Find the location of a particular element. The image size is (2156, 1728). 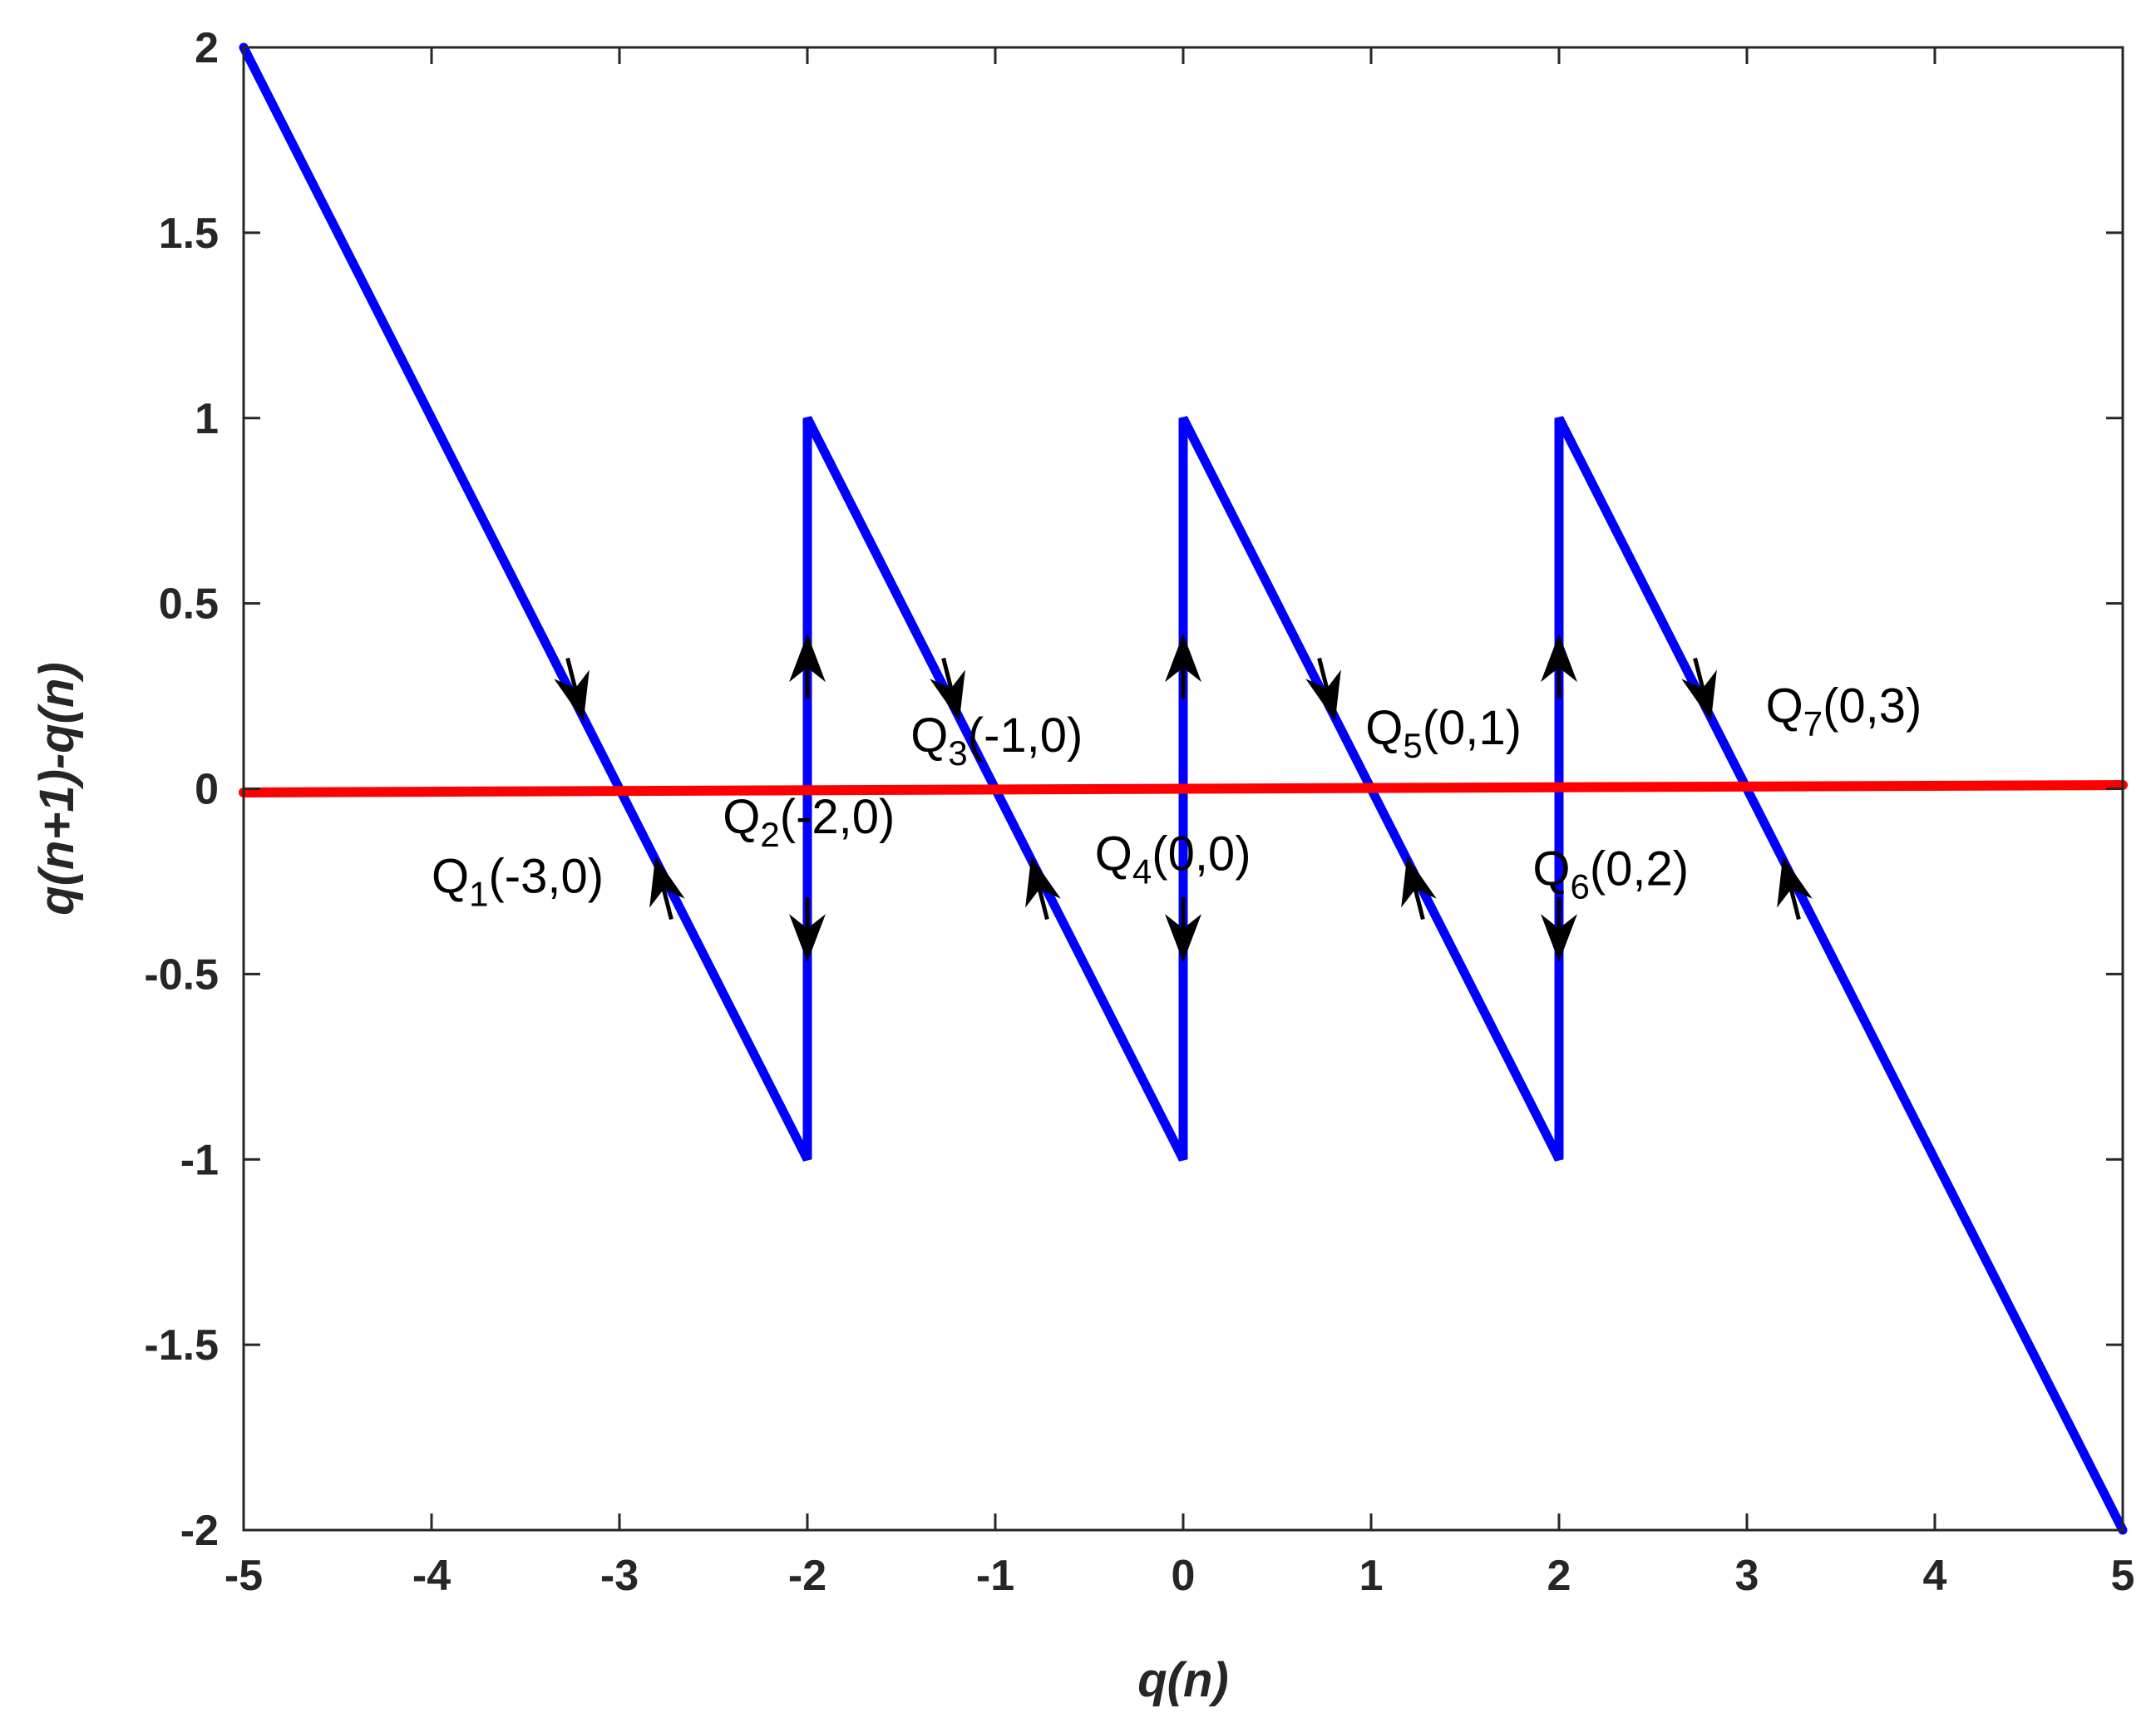

x-tick-label: 3 is located at coordinates (1747, 1576).